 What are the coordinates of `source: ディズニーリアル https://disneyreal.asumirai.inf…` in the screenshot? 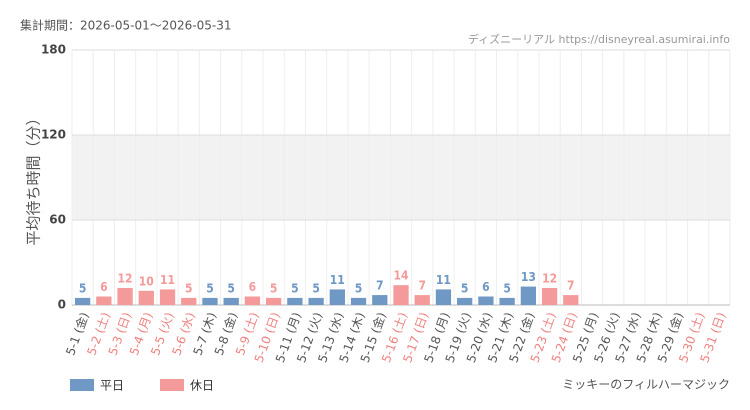 It's located at (599, 39).